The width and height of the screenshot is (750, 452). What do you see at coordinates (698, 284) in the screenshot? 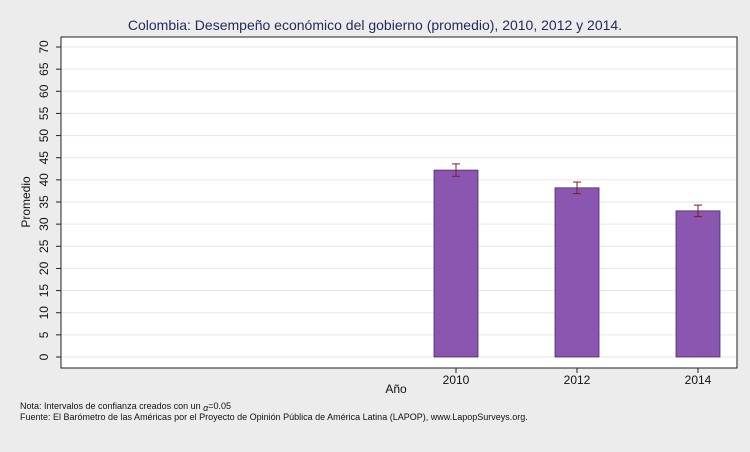
I see `bar-2014` at bounding box center [698, 284].